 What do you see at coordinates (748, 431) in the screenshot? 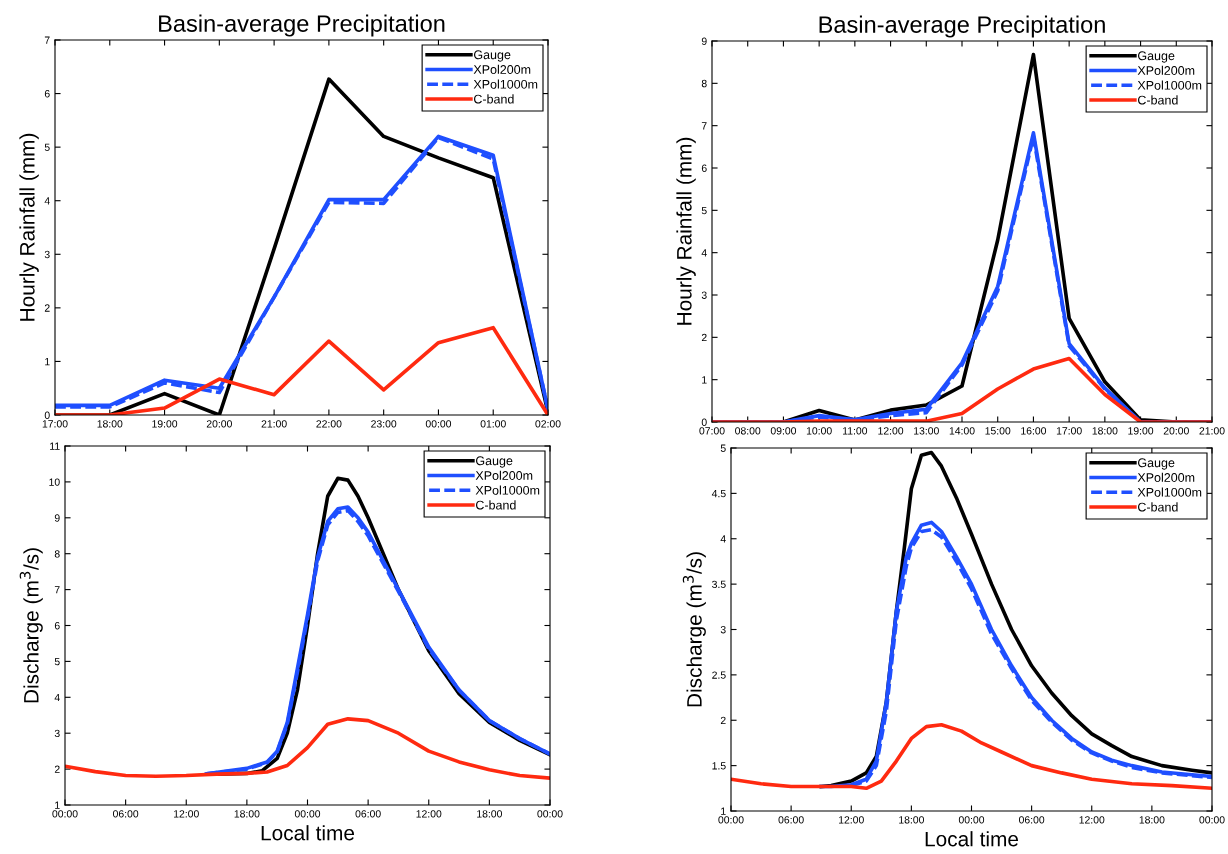
I see `x-tick-label: 08:00` at bounding box center [748, 431].